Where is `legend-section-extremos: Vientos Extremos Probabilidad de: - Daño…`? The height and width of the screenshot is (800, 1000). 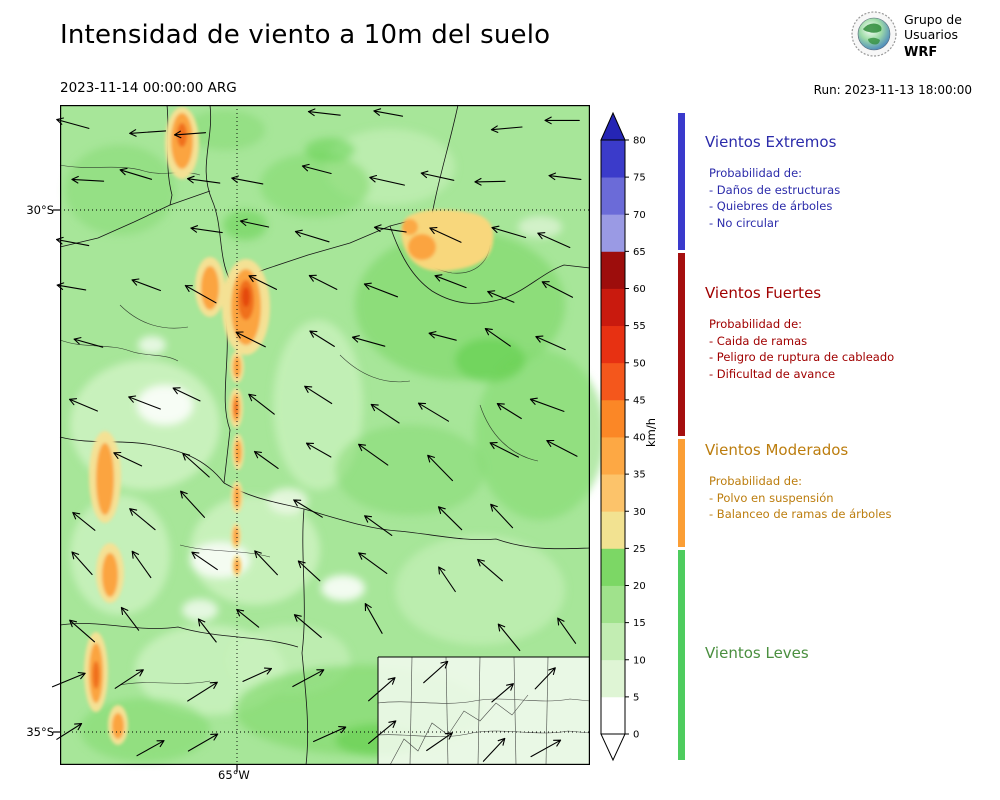 legend-section-extremos: Vientos Extremos Probabilidad de: - Daño… is located at coordinates (850, 182).